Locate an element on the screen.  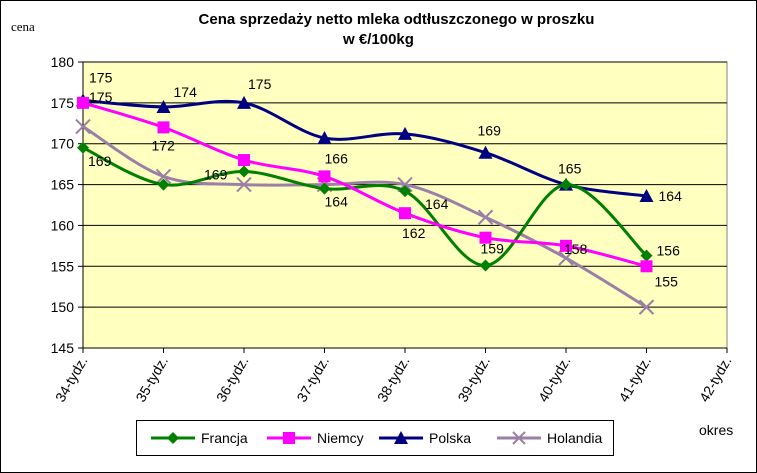
legend-item-holandia: Holandia is located at coordinates (548, 438).